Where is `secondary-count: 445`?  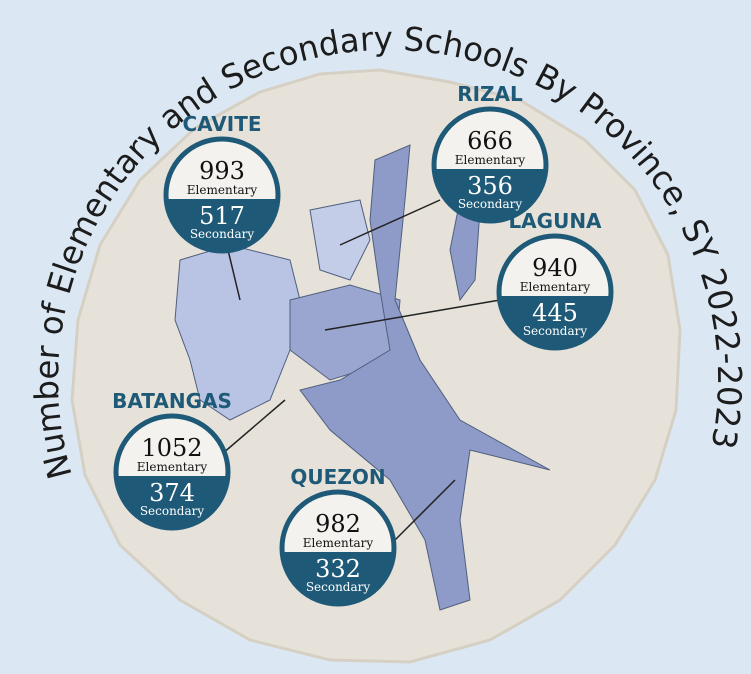 secondary-count: 445 is located at coordinates (555, 313).